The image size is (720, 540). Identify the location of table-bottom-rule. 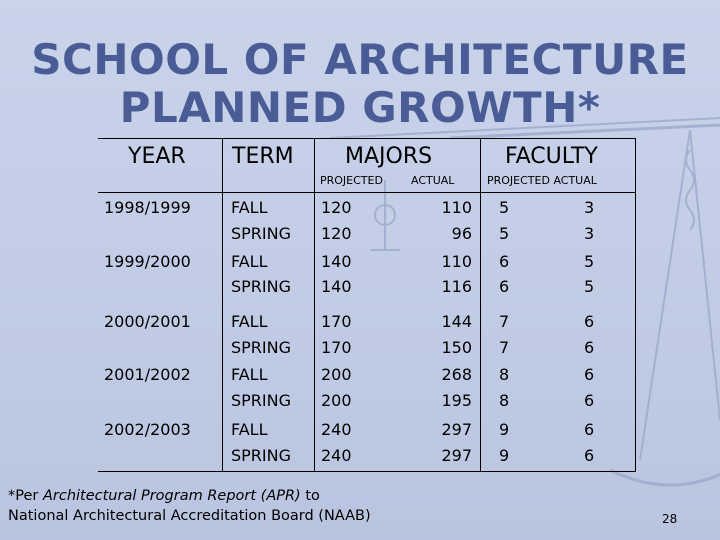
(367, 471).